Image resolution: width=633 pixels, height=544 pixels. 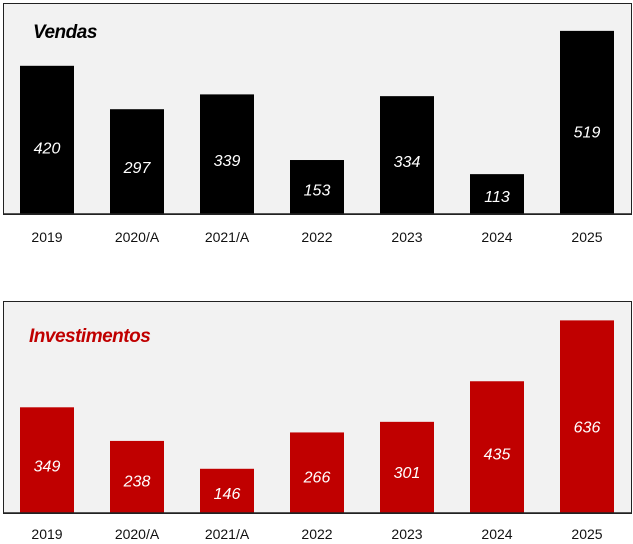 What do you see at coordinates (227, 161) in the screenshot?
I see `vendas-value-label-2021/A: 339` at bounding box center [227, 161].